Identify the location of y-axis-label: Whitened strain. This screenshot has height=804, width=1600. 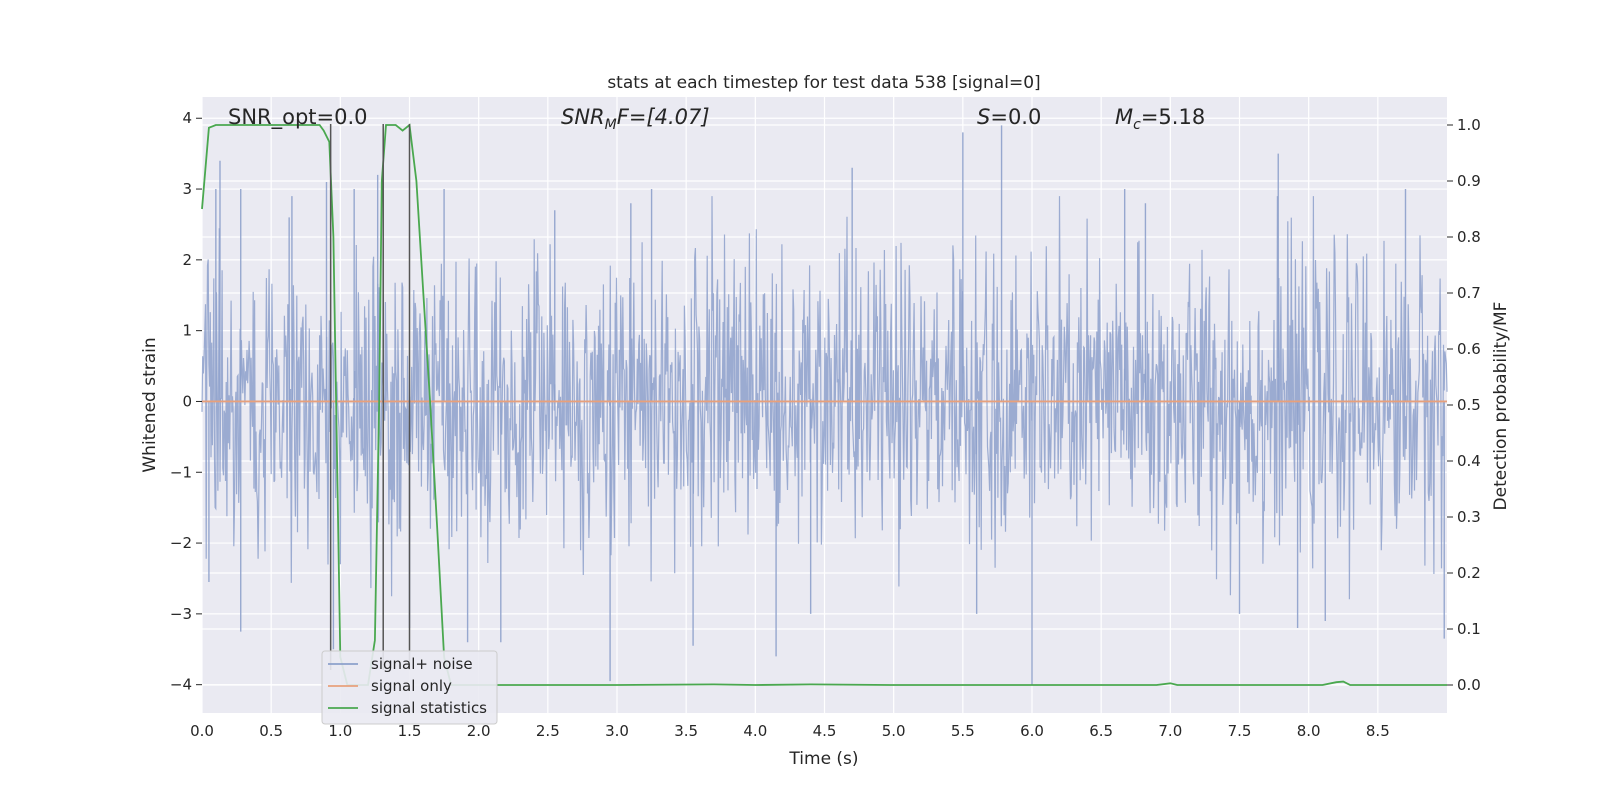
(150, 404).